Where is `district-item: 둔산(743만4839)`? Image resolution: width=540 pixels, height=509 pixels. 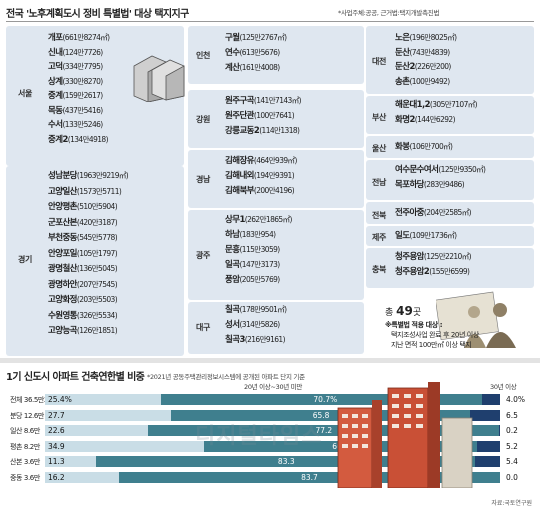 district-item: 둔산(743만4839) is located at coordinates (422, 53).